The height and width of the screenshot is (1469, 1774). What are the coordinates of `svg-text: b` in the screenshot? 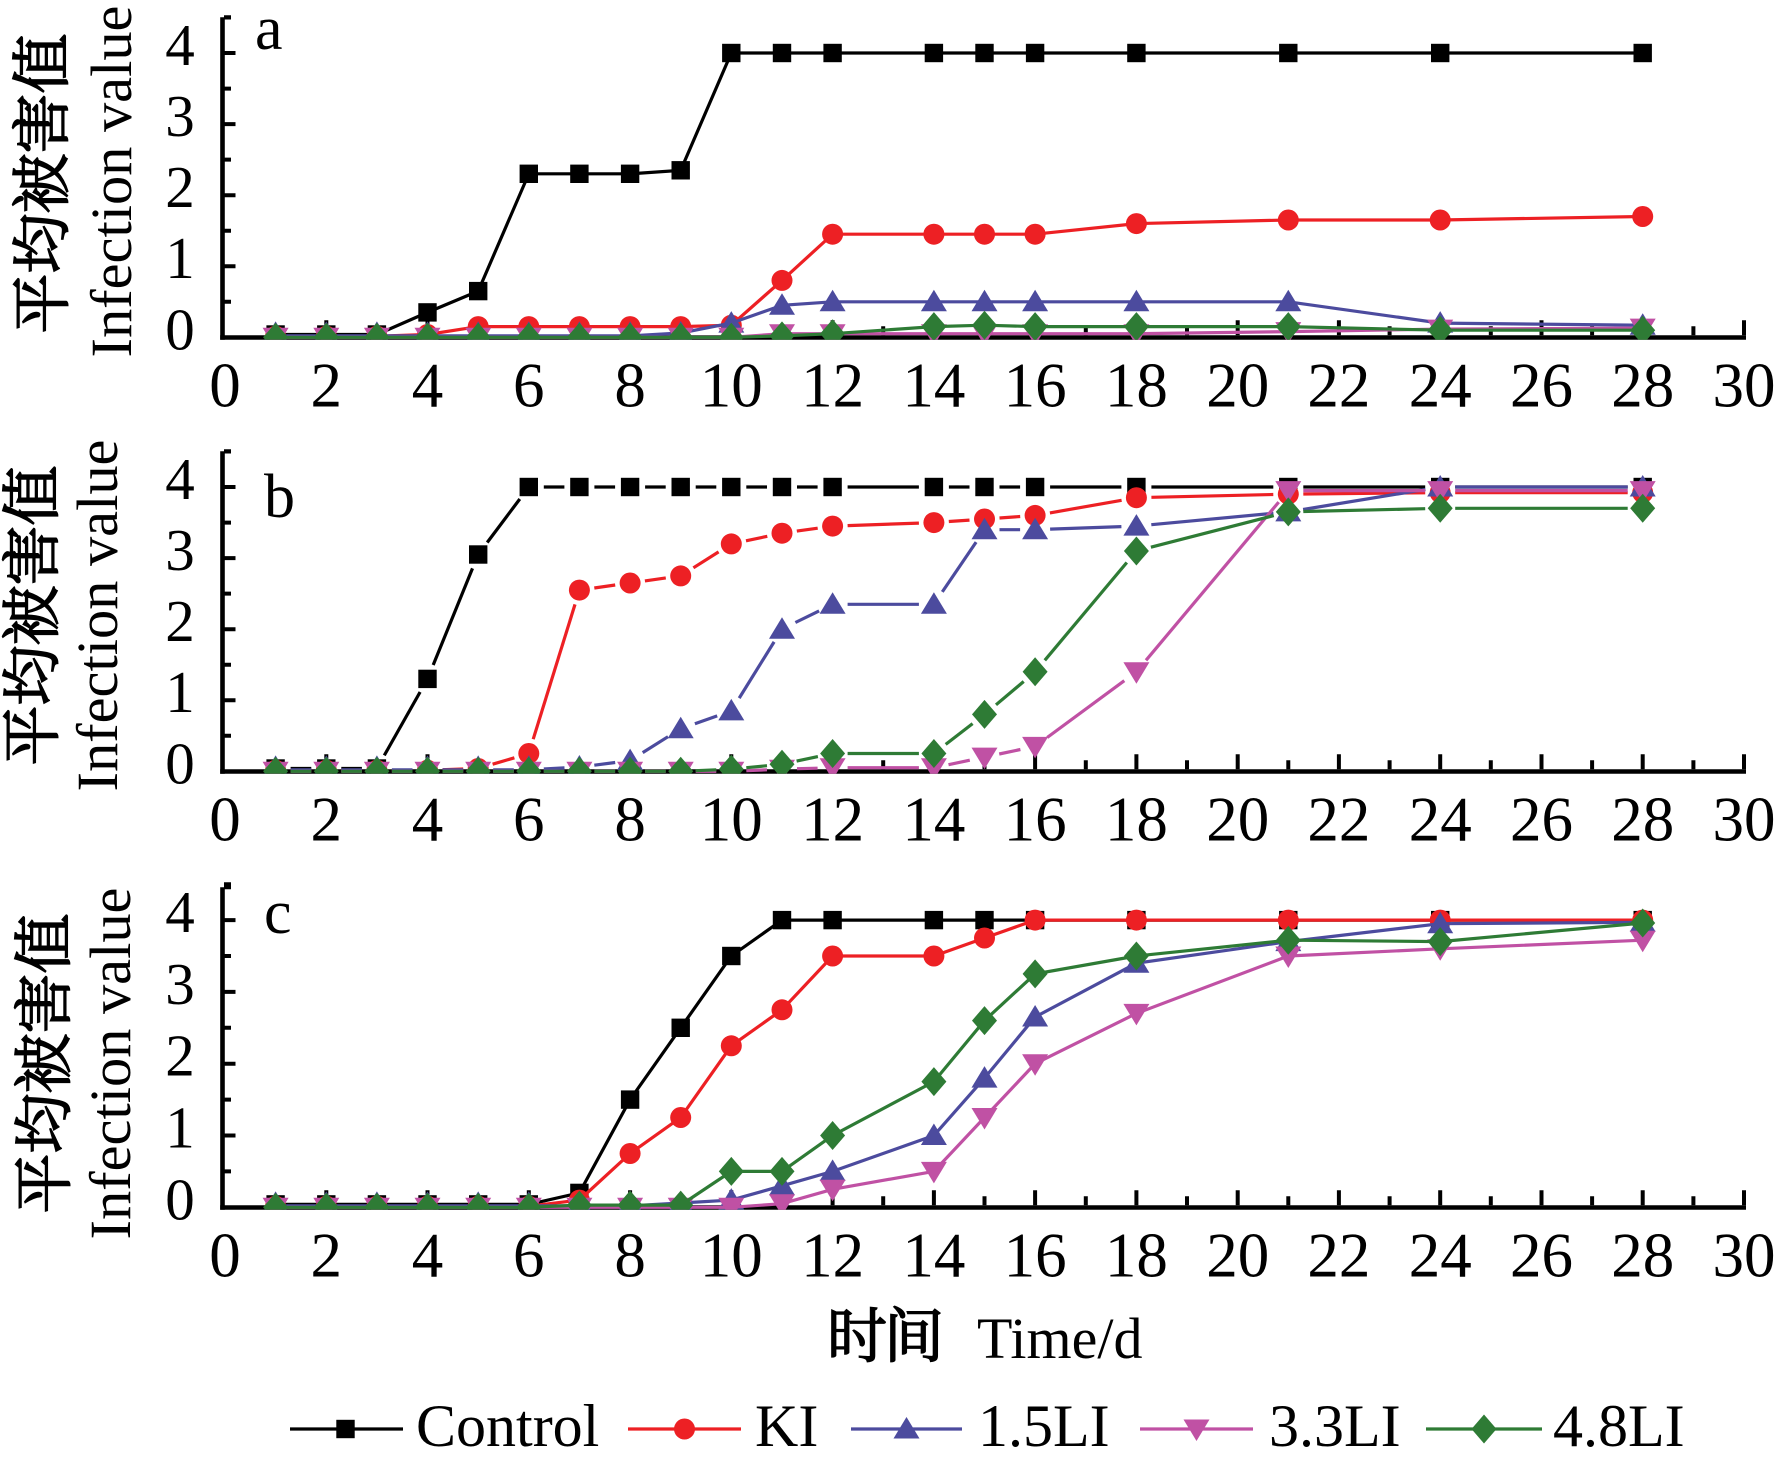 It's located at (279, 497).